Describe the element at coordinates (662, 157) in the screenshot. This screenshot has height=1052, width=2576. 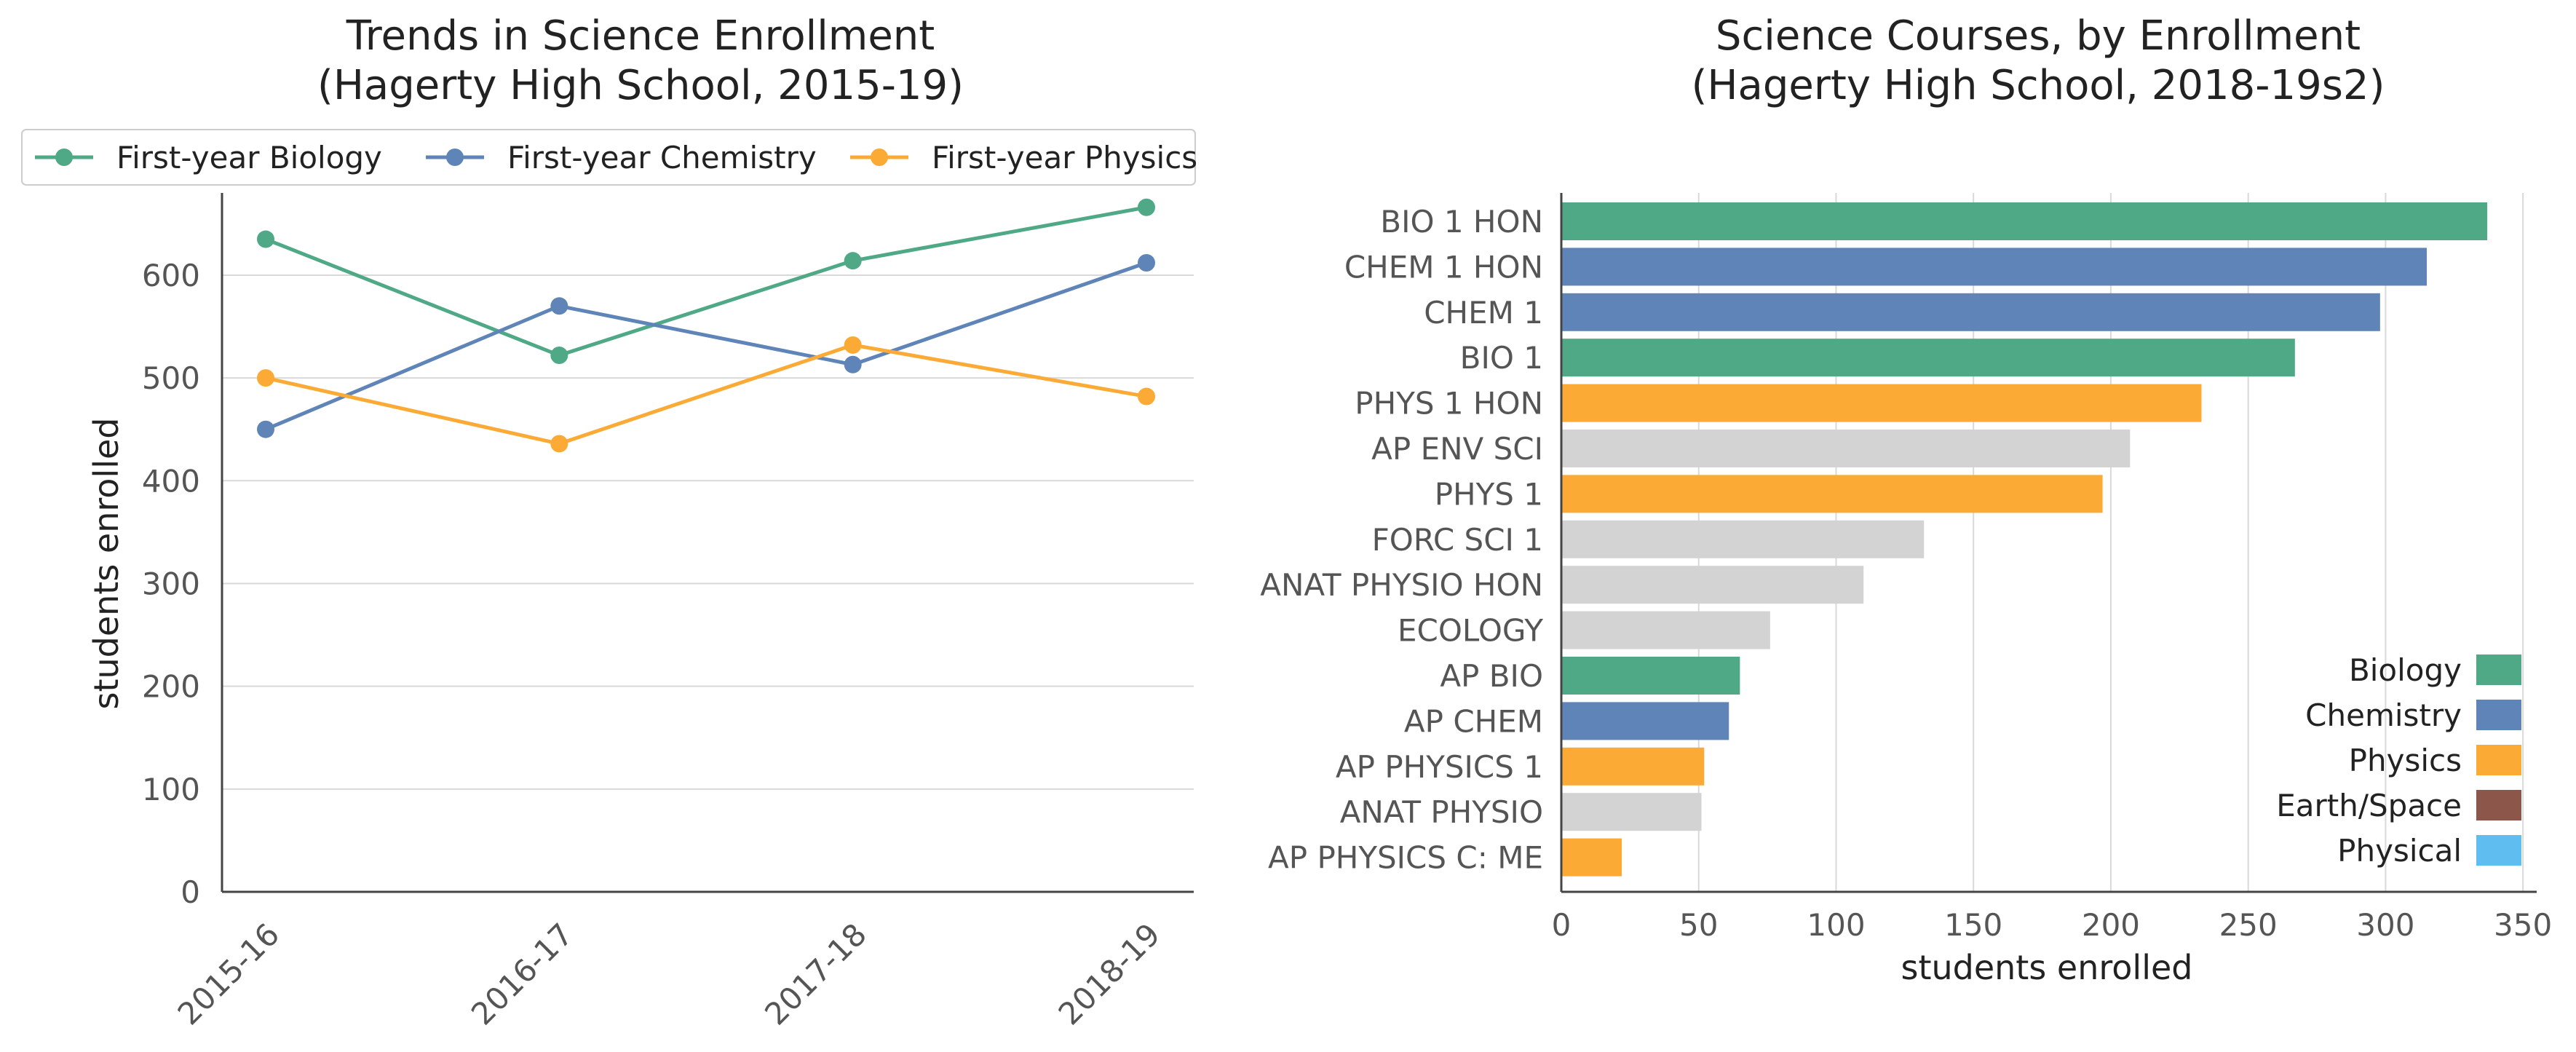
I see `legend-label-first-year-chemistry: First-year Chemistry` at that location.